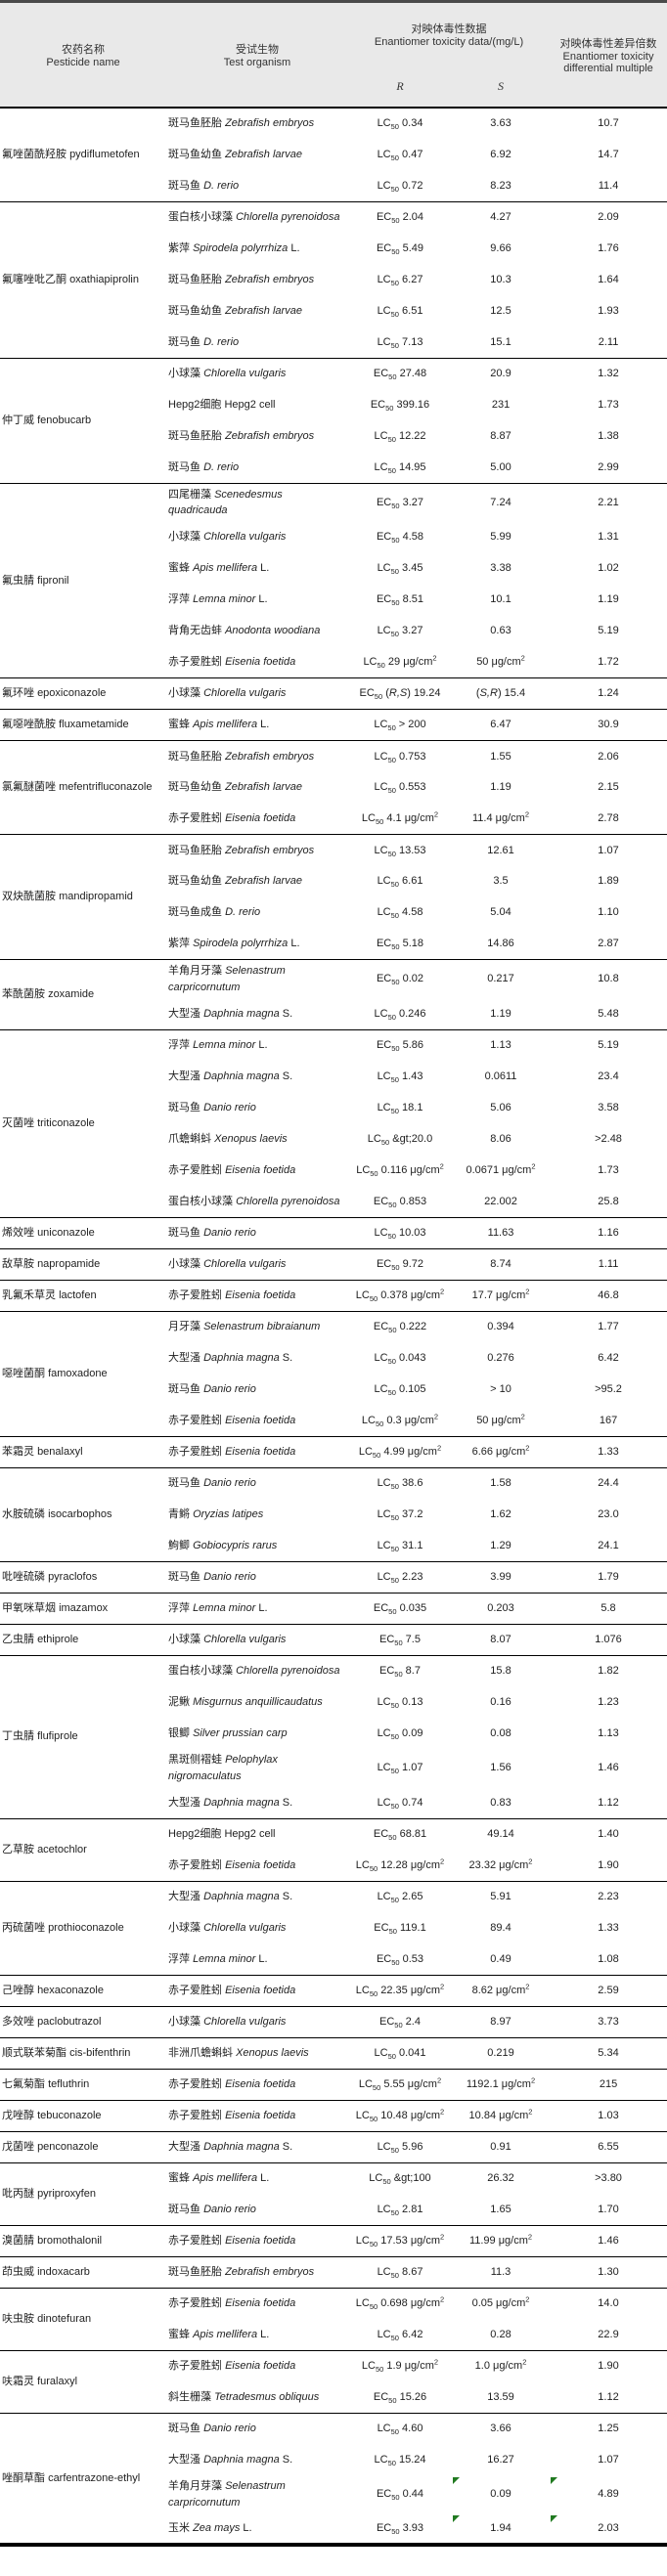  I want to click on r-value: LC50 4.58, so click(400, 913).